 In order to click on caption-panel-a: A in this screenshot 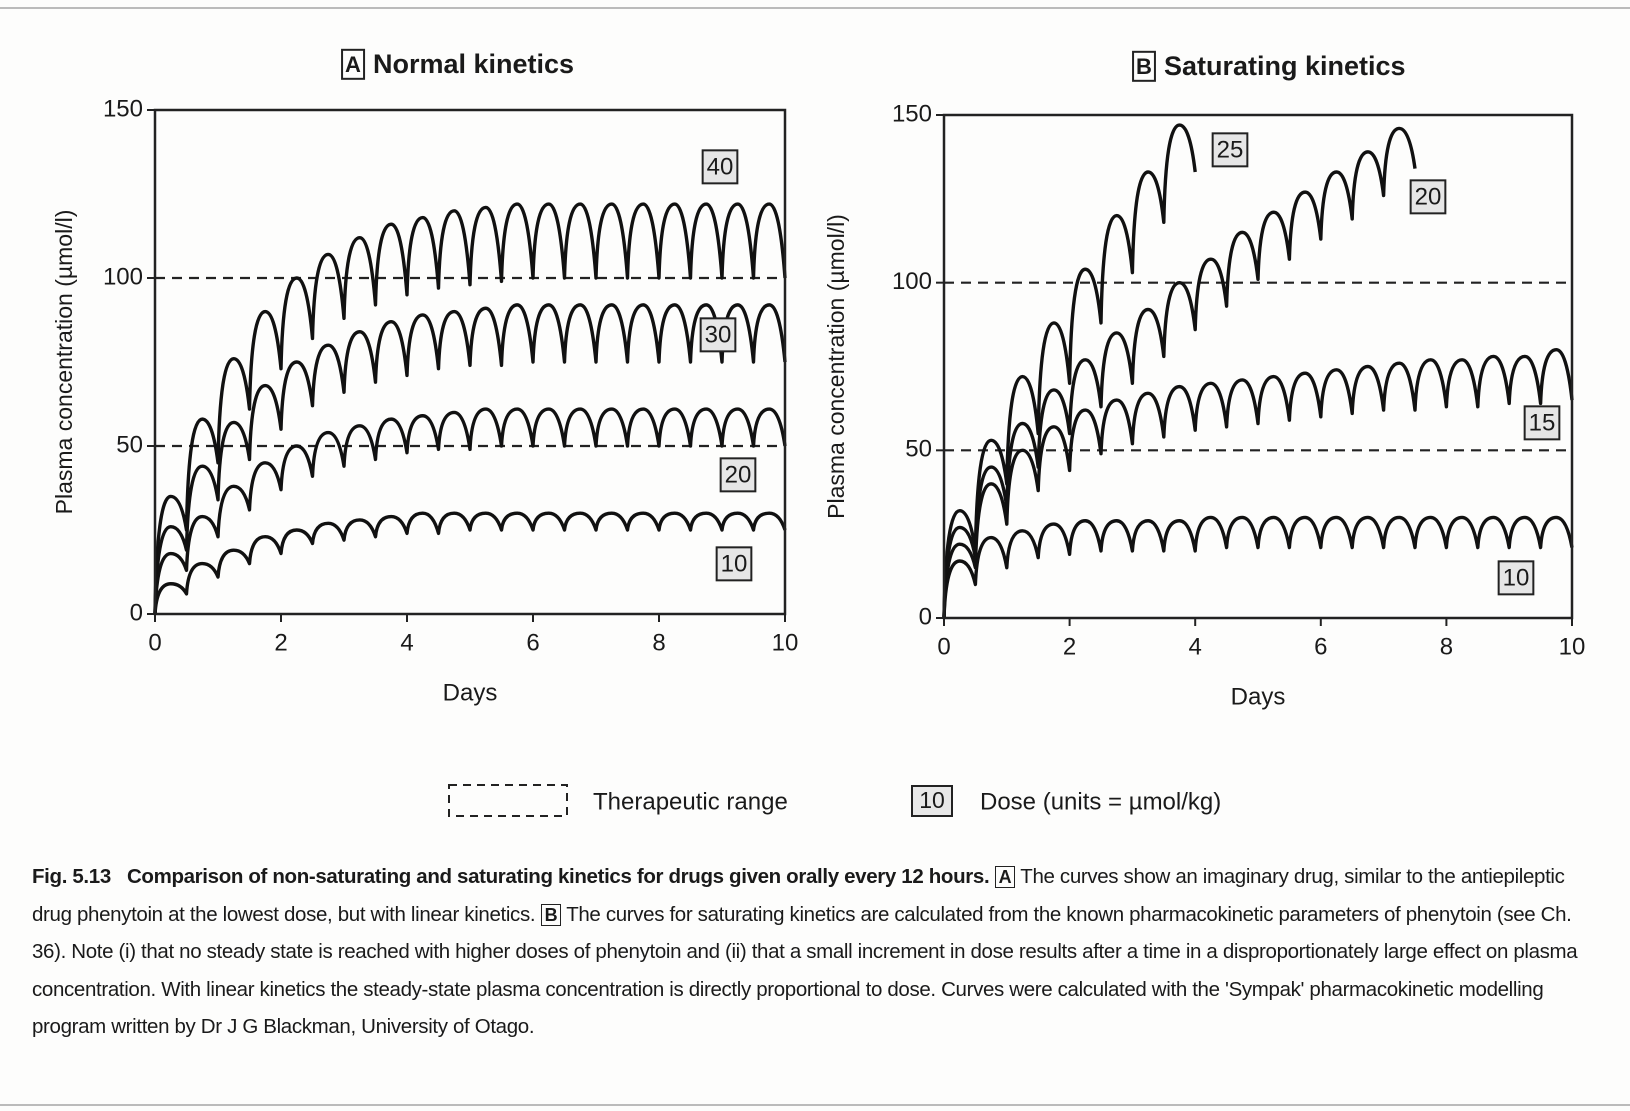, I will do `click(1005, 877)`.